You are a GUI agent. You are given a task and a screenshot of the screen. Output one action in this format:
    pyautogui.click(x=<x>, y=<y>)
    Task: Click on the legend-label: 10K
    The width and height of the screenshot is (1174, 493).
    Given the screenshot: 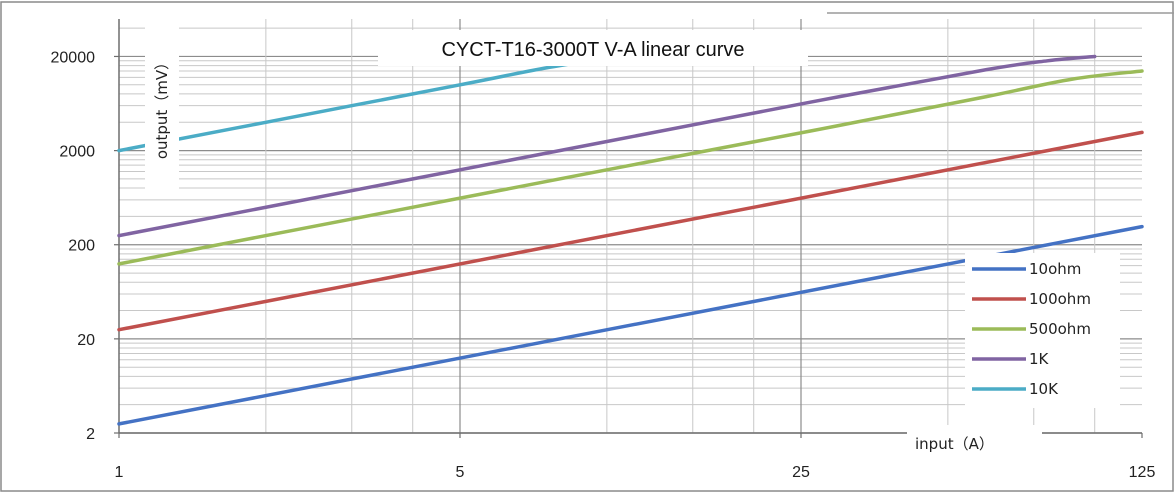 What is the action you would take?
    pyautogui.click(x=1044, y=389)
    